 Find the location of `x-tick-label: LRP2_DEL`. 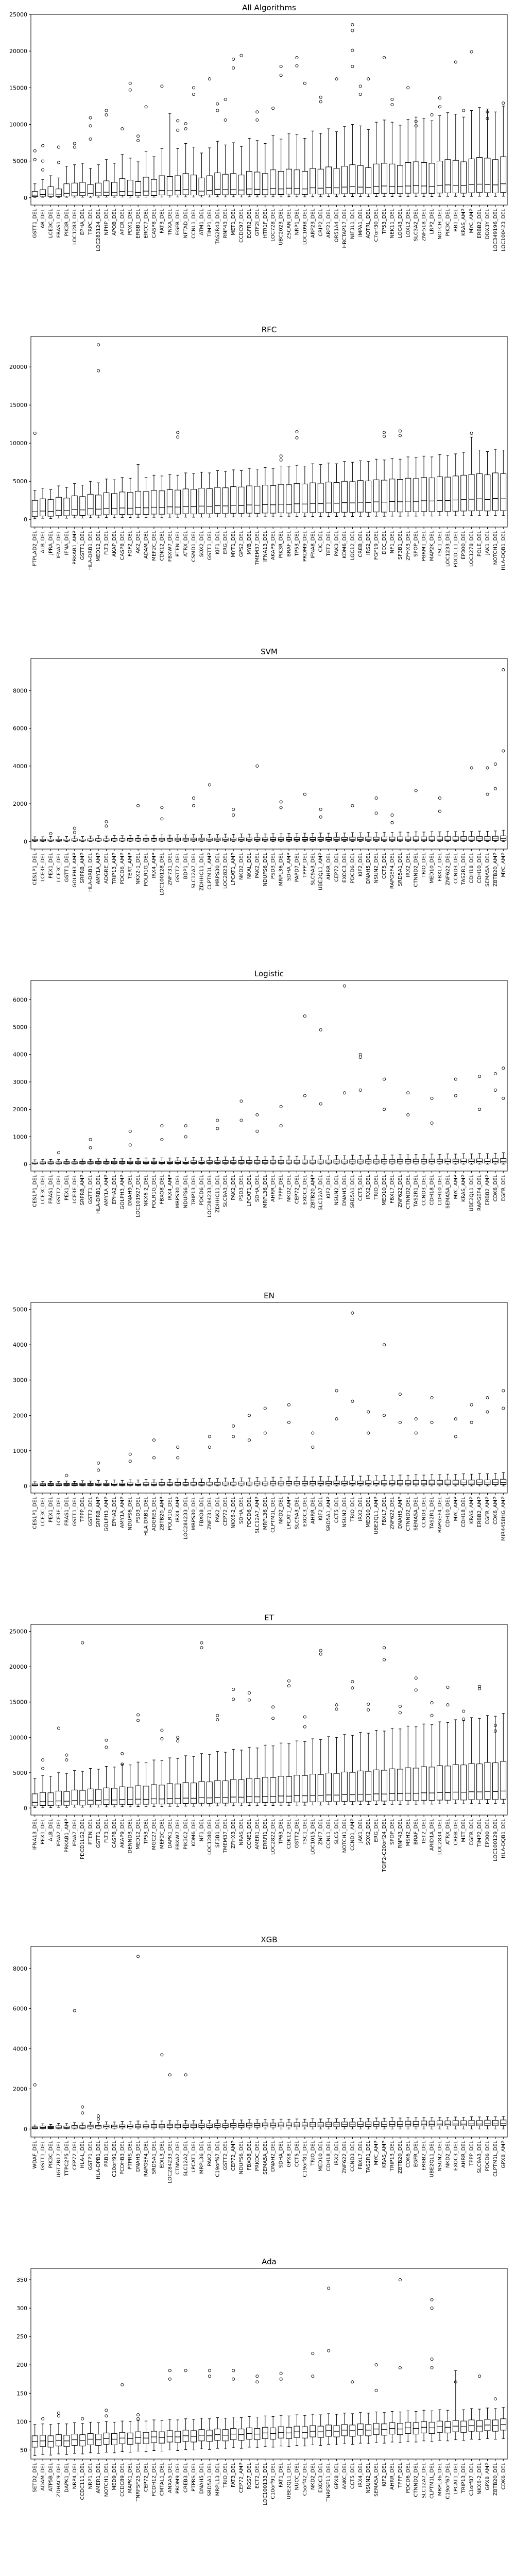

x-tick-label: LRP2_DEL is located at coordinates (432, 221).